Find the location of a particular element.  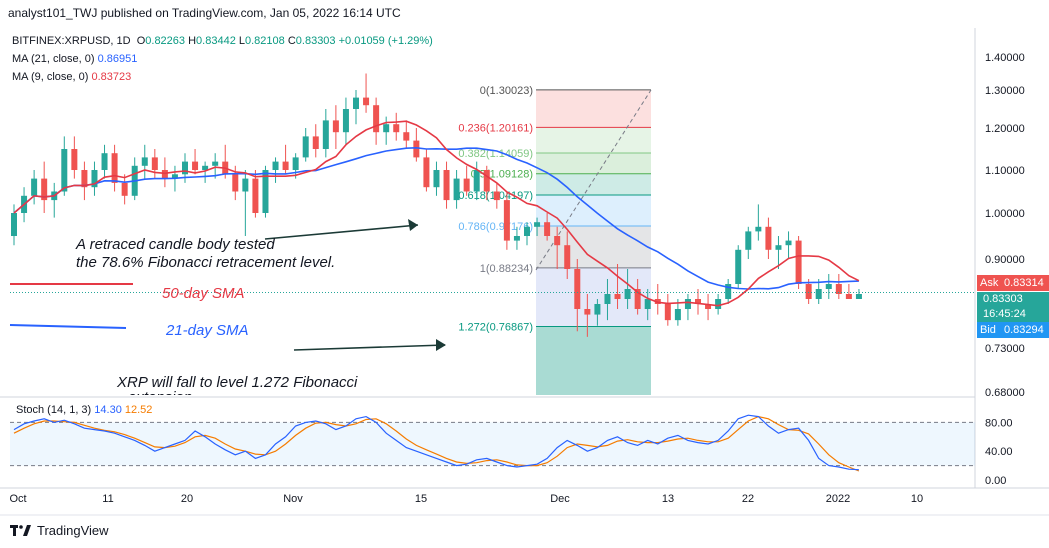

last-price-value: 0.83303 is located at coordinates (1003, 299).